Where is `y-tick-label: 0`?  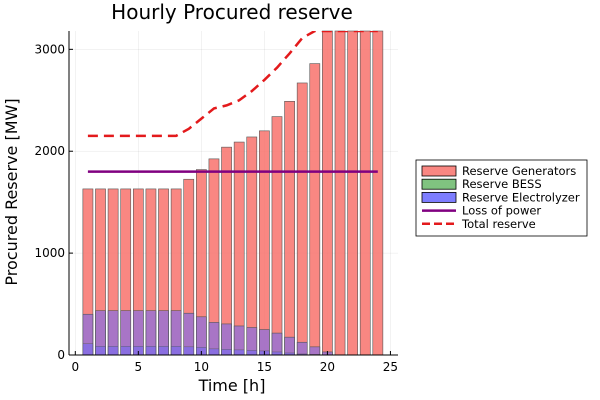 y-tick-label: 0 is located at coordinates (61, 355).